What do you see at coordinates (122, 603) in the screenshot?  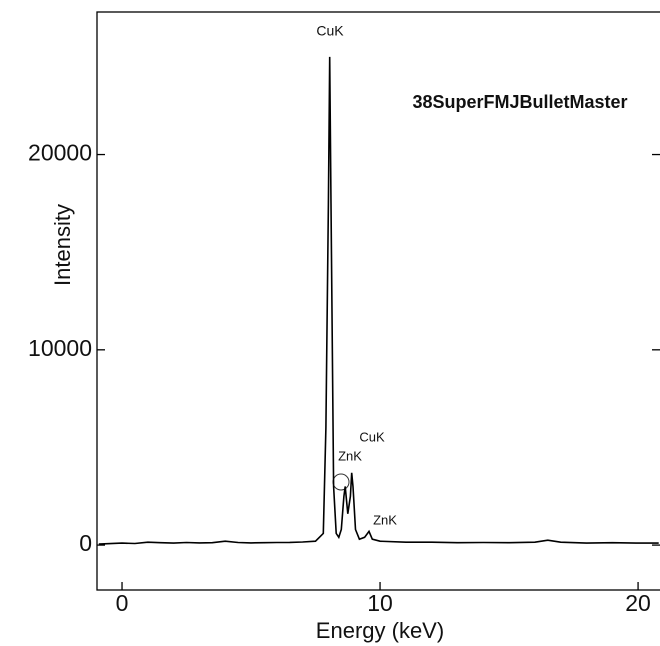 I see `x-tick-label: 0` at bounding box center [122, 603].